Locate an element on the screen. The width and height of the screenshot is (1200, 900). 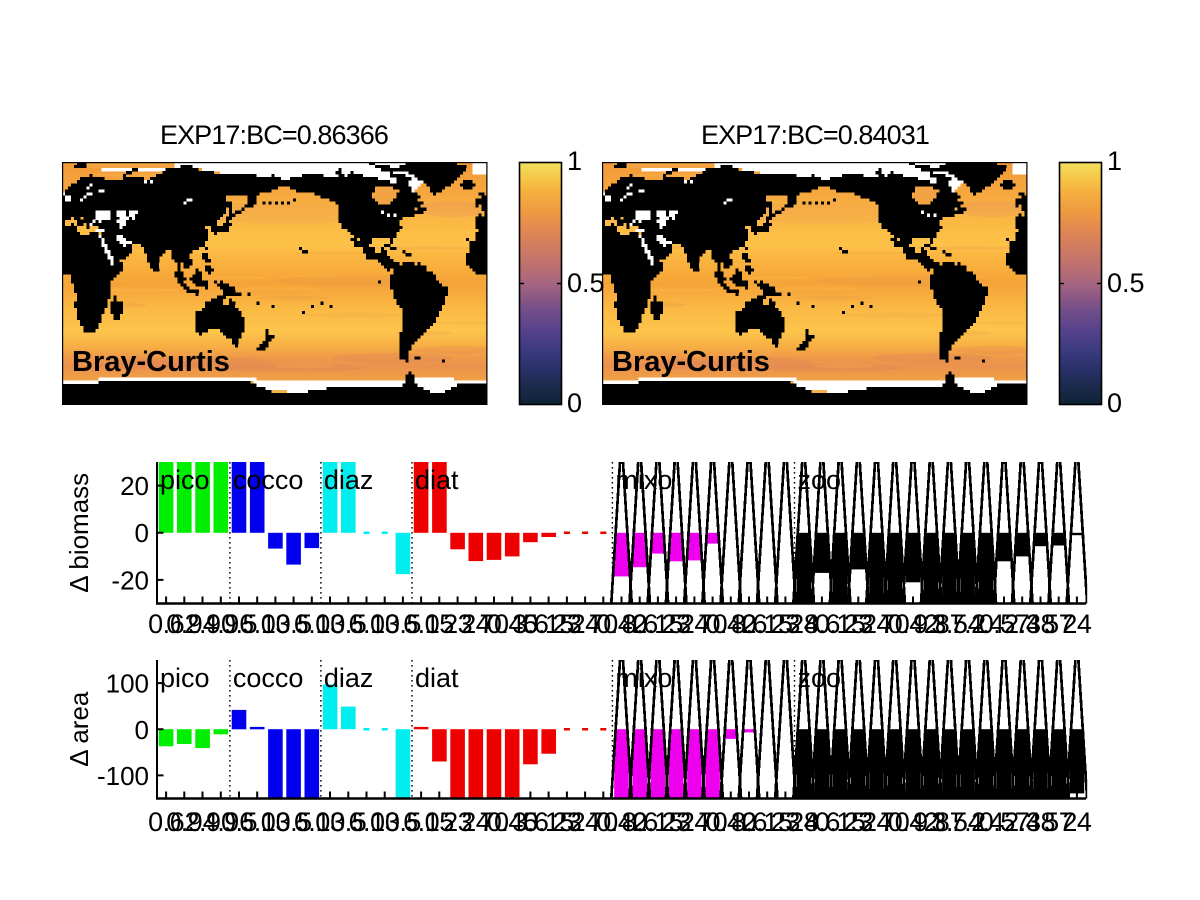
svg-text: 1 is located at coordinates (1114, 161).